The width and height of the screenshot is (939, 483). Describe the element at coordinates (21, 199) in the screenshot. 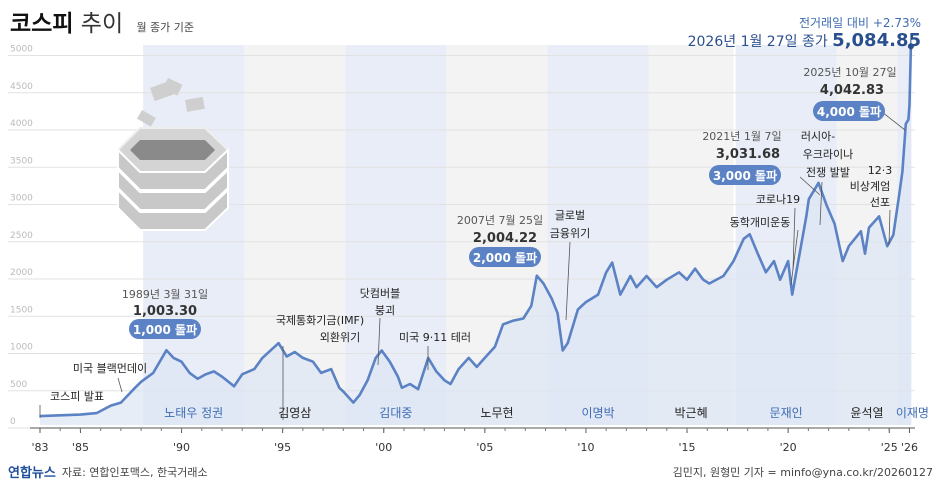

I see `y-tick-label: 3000` at that location.